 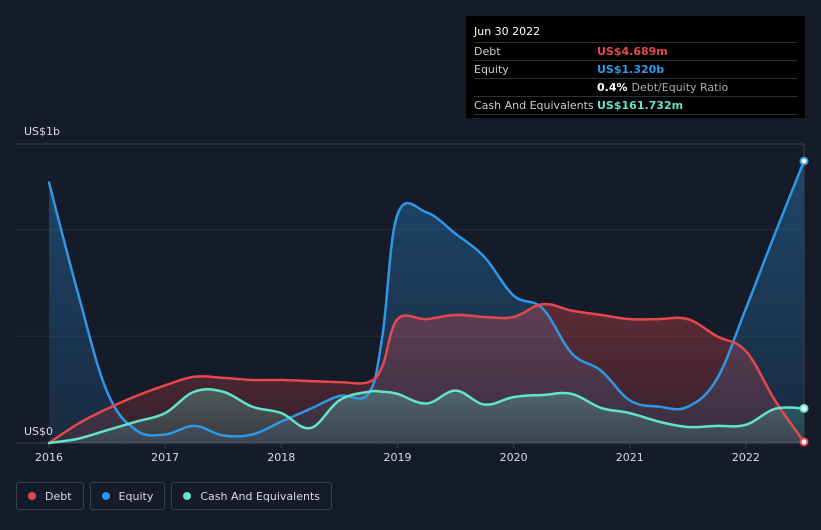 What do you see at coordinates (42, 131) in the screenshot?
I see `y-axis-top-label: US$1b` at bounding box center [42, 131].